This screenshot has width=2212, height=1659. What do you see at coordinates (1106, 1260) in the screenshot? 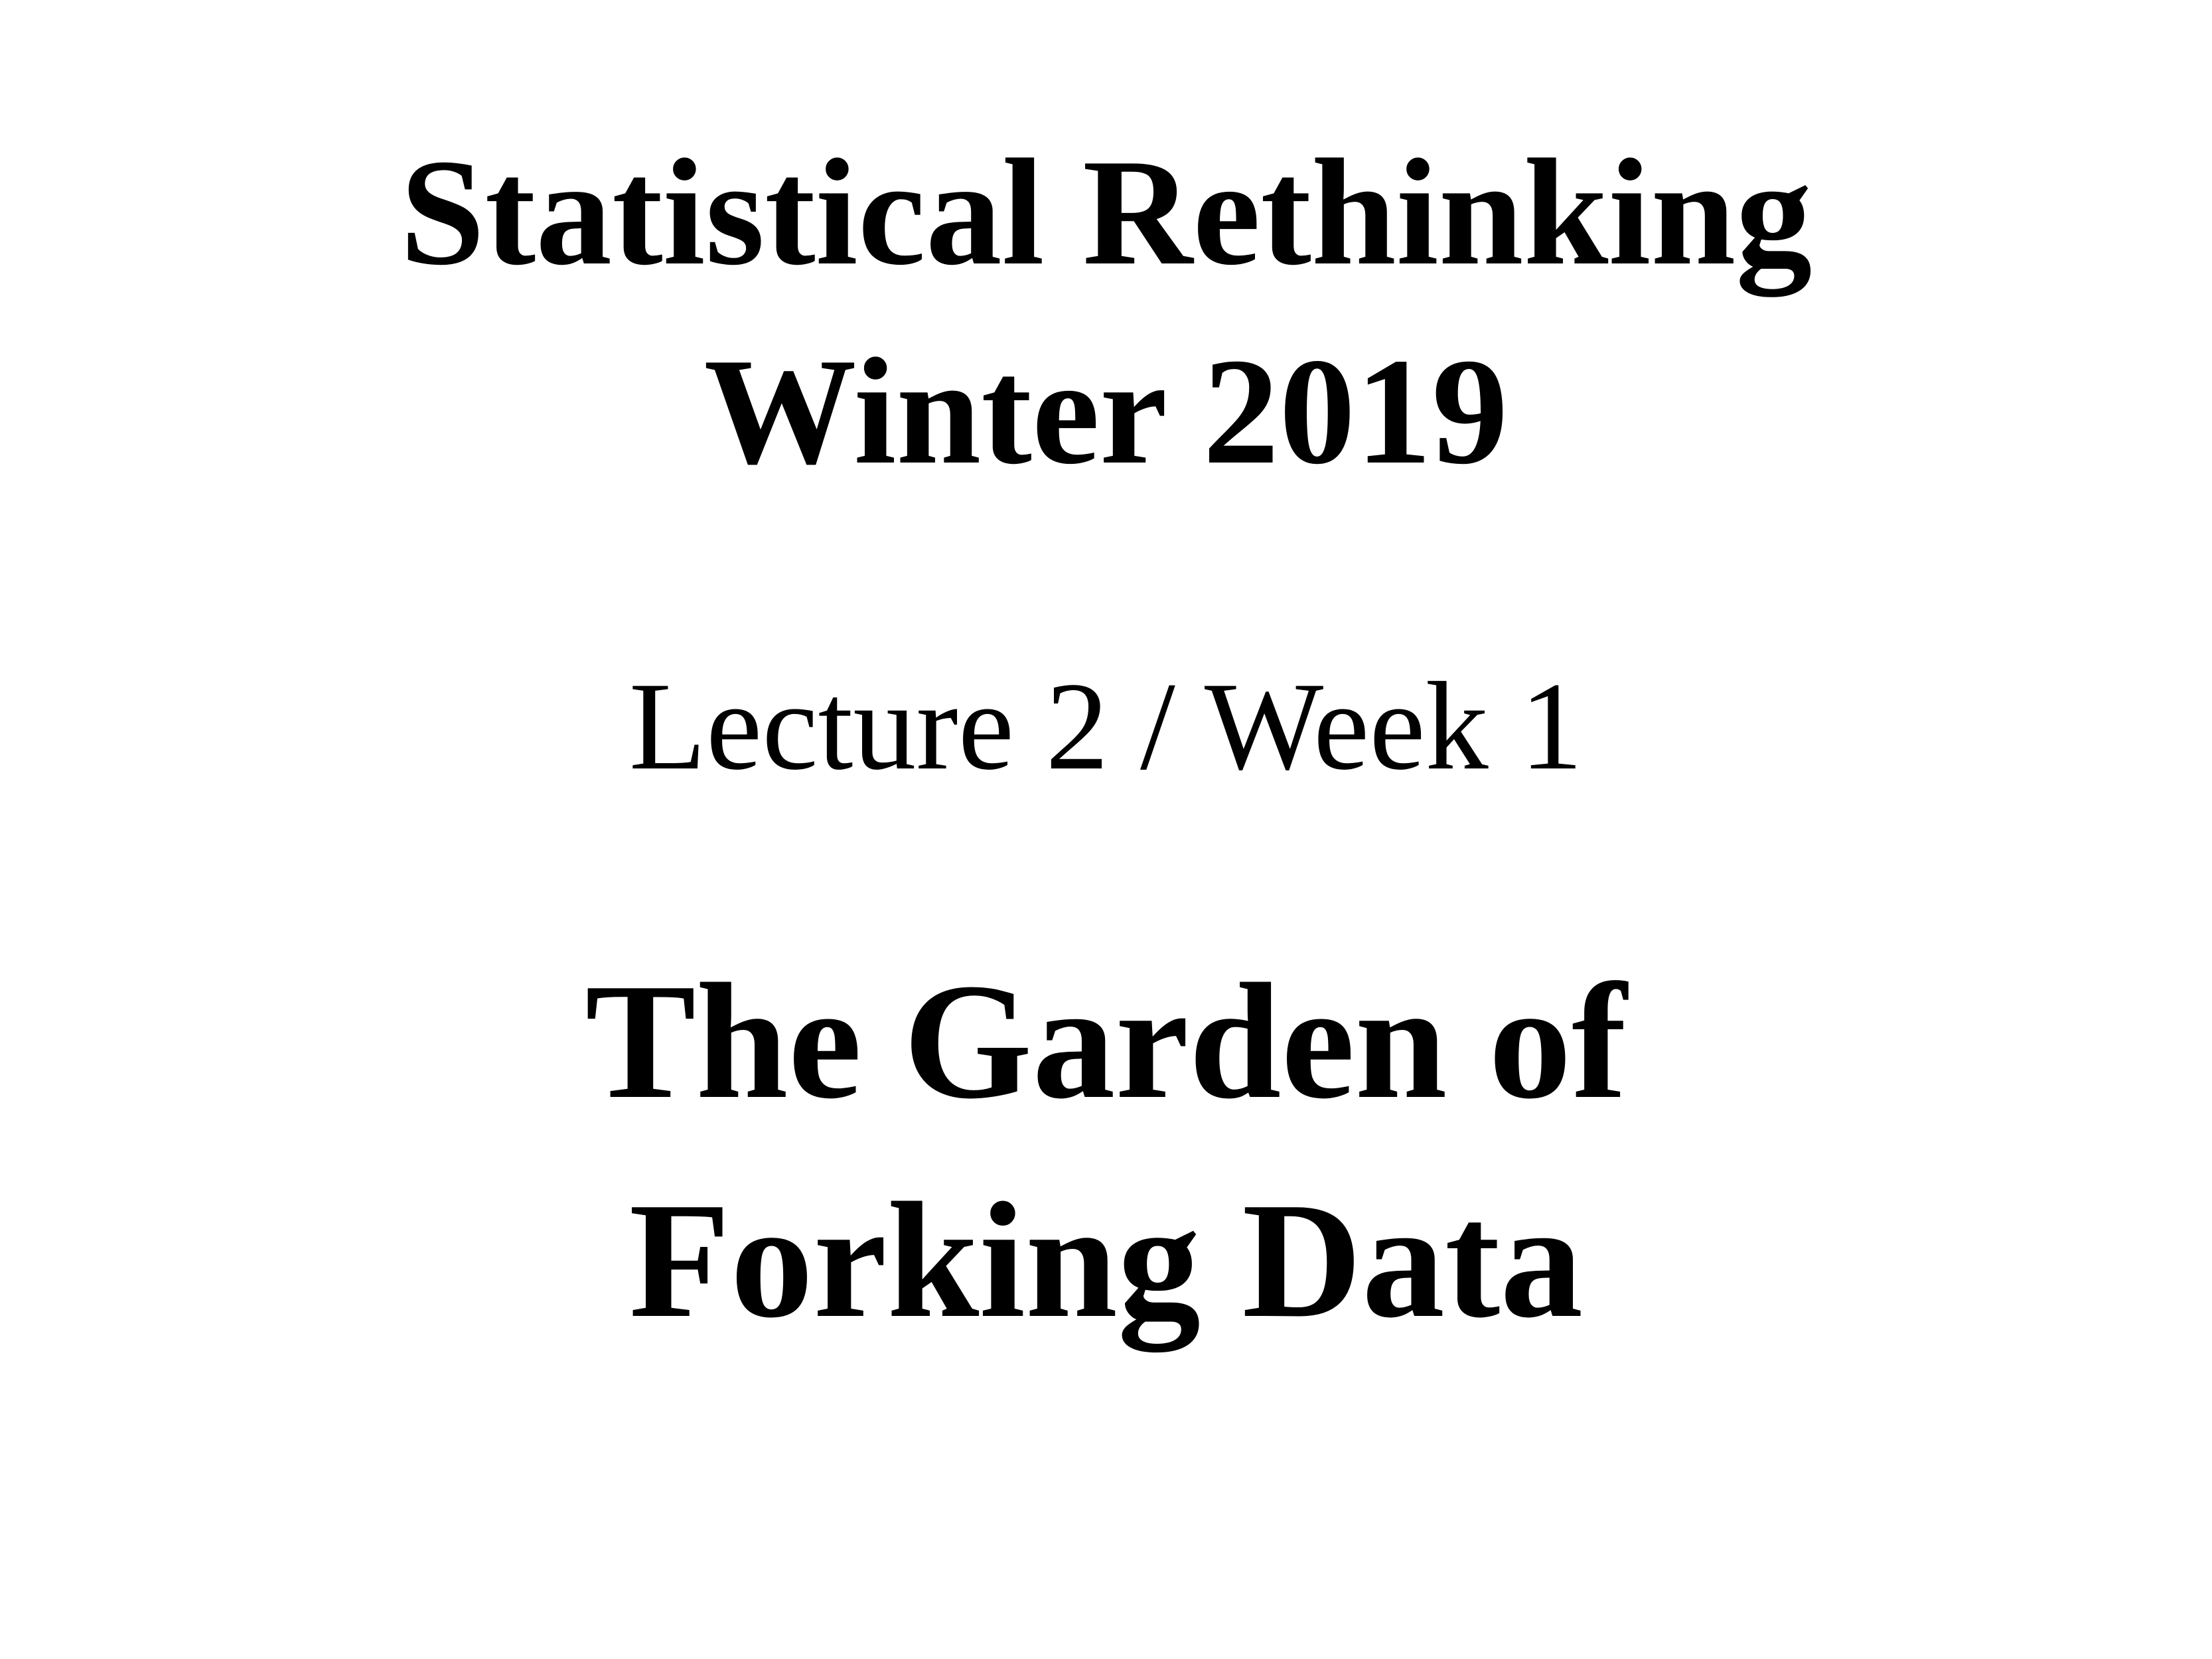
I see `talk-title-line-2: Forking Data` at bounding box center [1106, 1260].